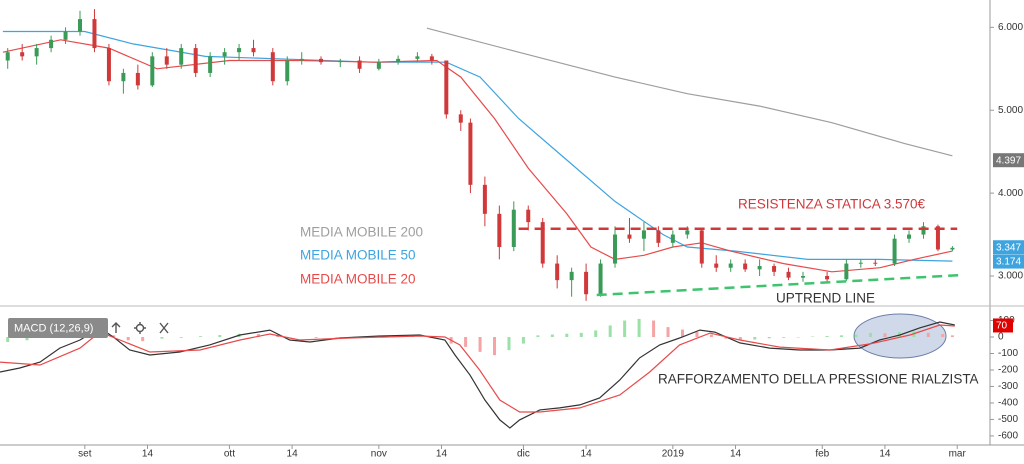  I want to click on y-tick-label: 5.000, so click(1010, 110).